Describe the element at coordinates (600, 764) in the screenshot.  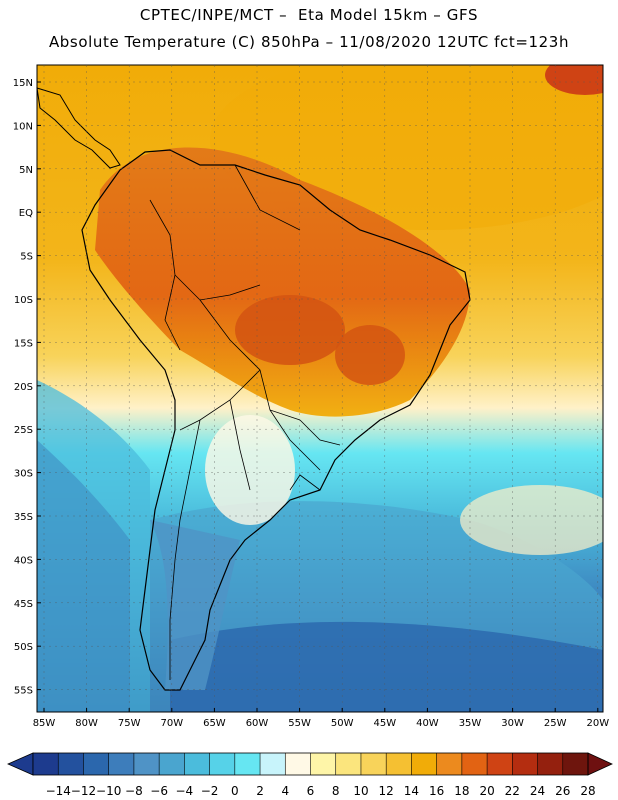
I see `colorbar-over-arrow` at that location.